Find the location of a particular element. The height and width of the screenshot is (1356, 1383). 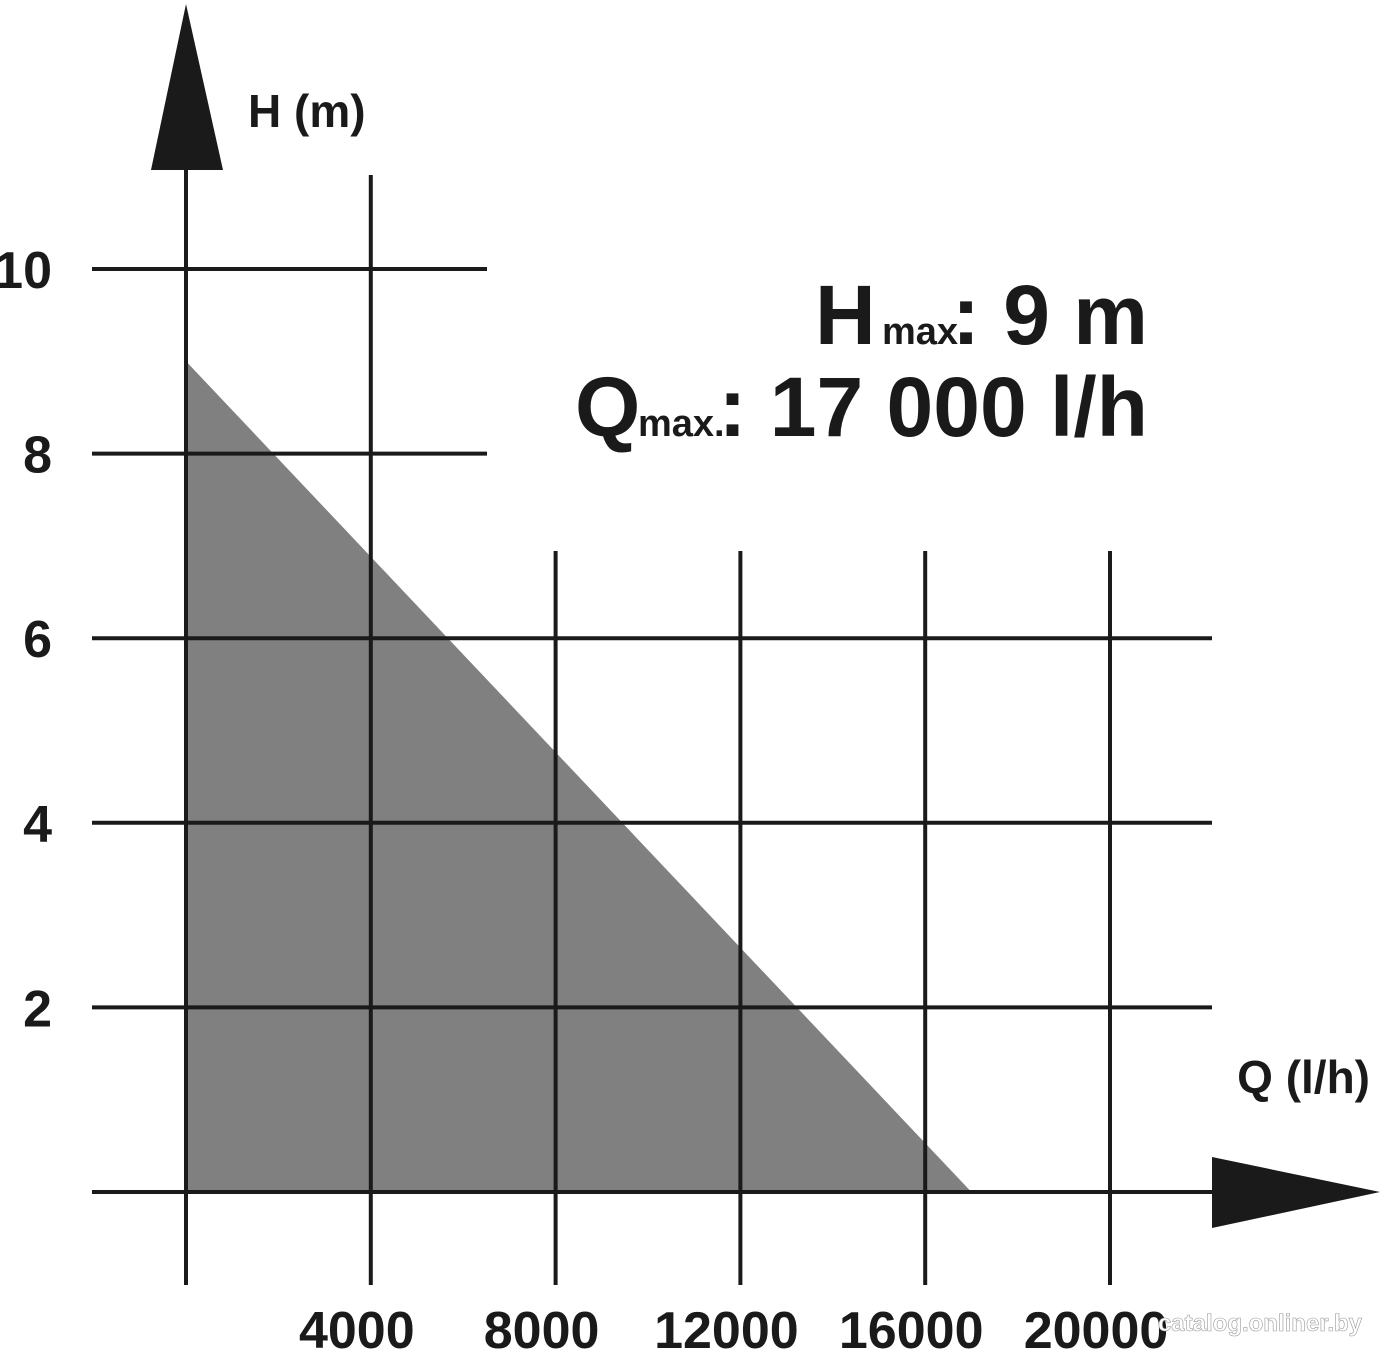

qmax-annotation: Q max. : 17 000 l/h is located at coordinates (861, 407).